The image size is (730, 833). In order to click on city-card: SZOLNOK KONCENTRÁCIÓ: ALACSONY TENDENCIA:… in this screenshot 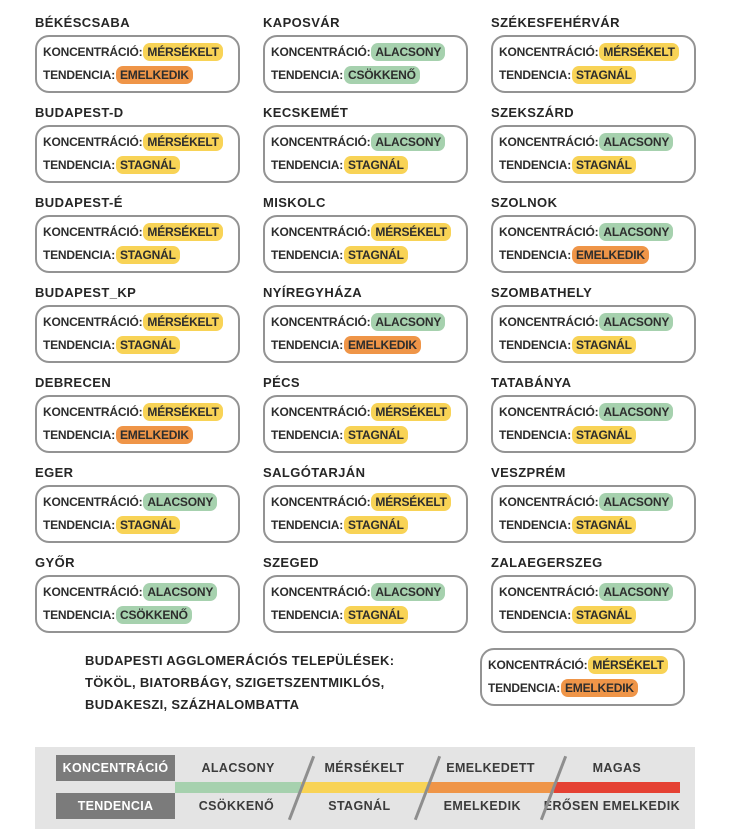, I will do `click(593, 233)`.